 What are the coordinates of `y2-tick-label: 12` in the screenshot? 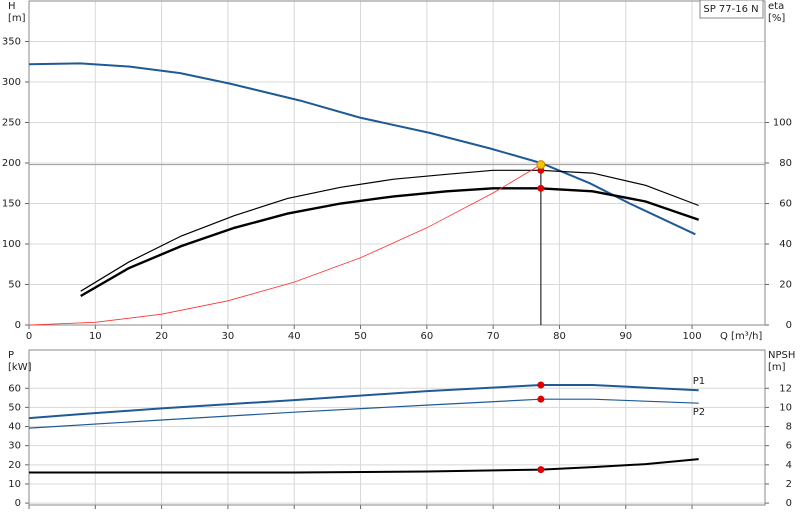 It's located at (785, 388).